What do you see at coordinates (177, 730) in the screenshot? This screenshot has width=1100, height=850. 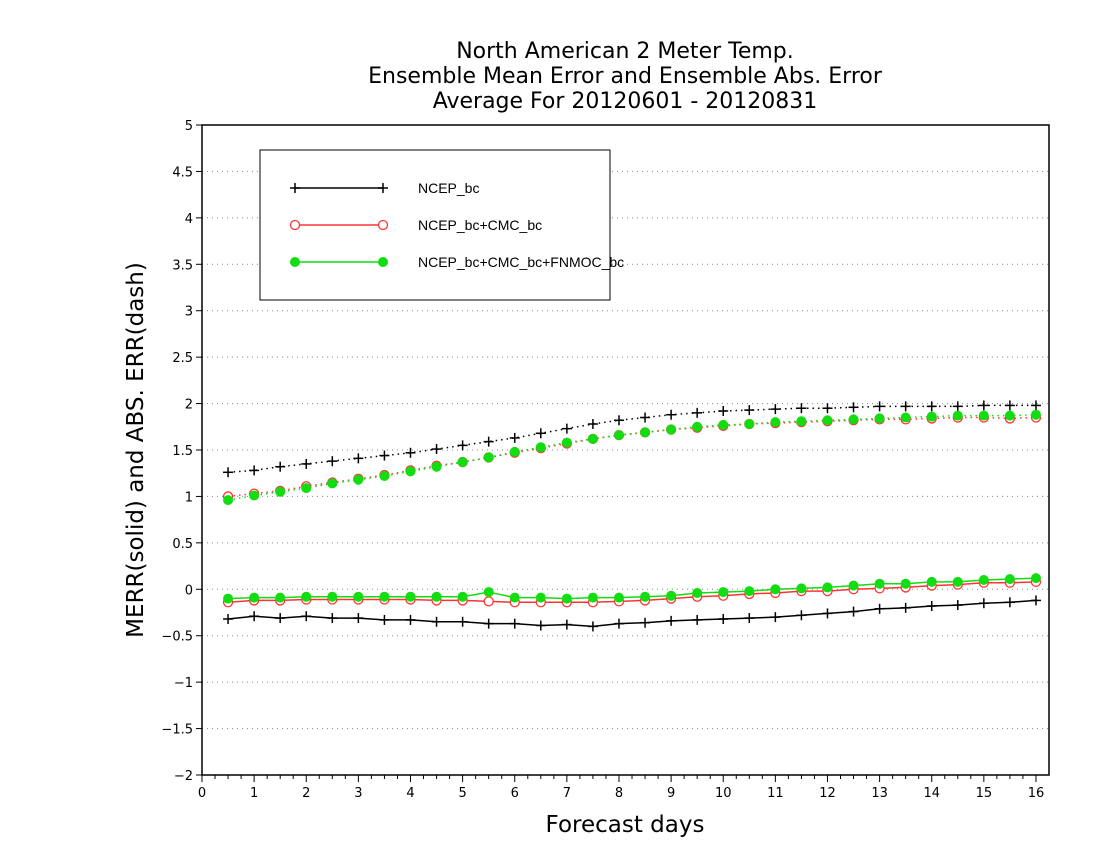 I see `y-tick-label: −1.5` at bounding box center [177, 730].